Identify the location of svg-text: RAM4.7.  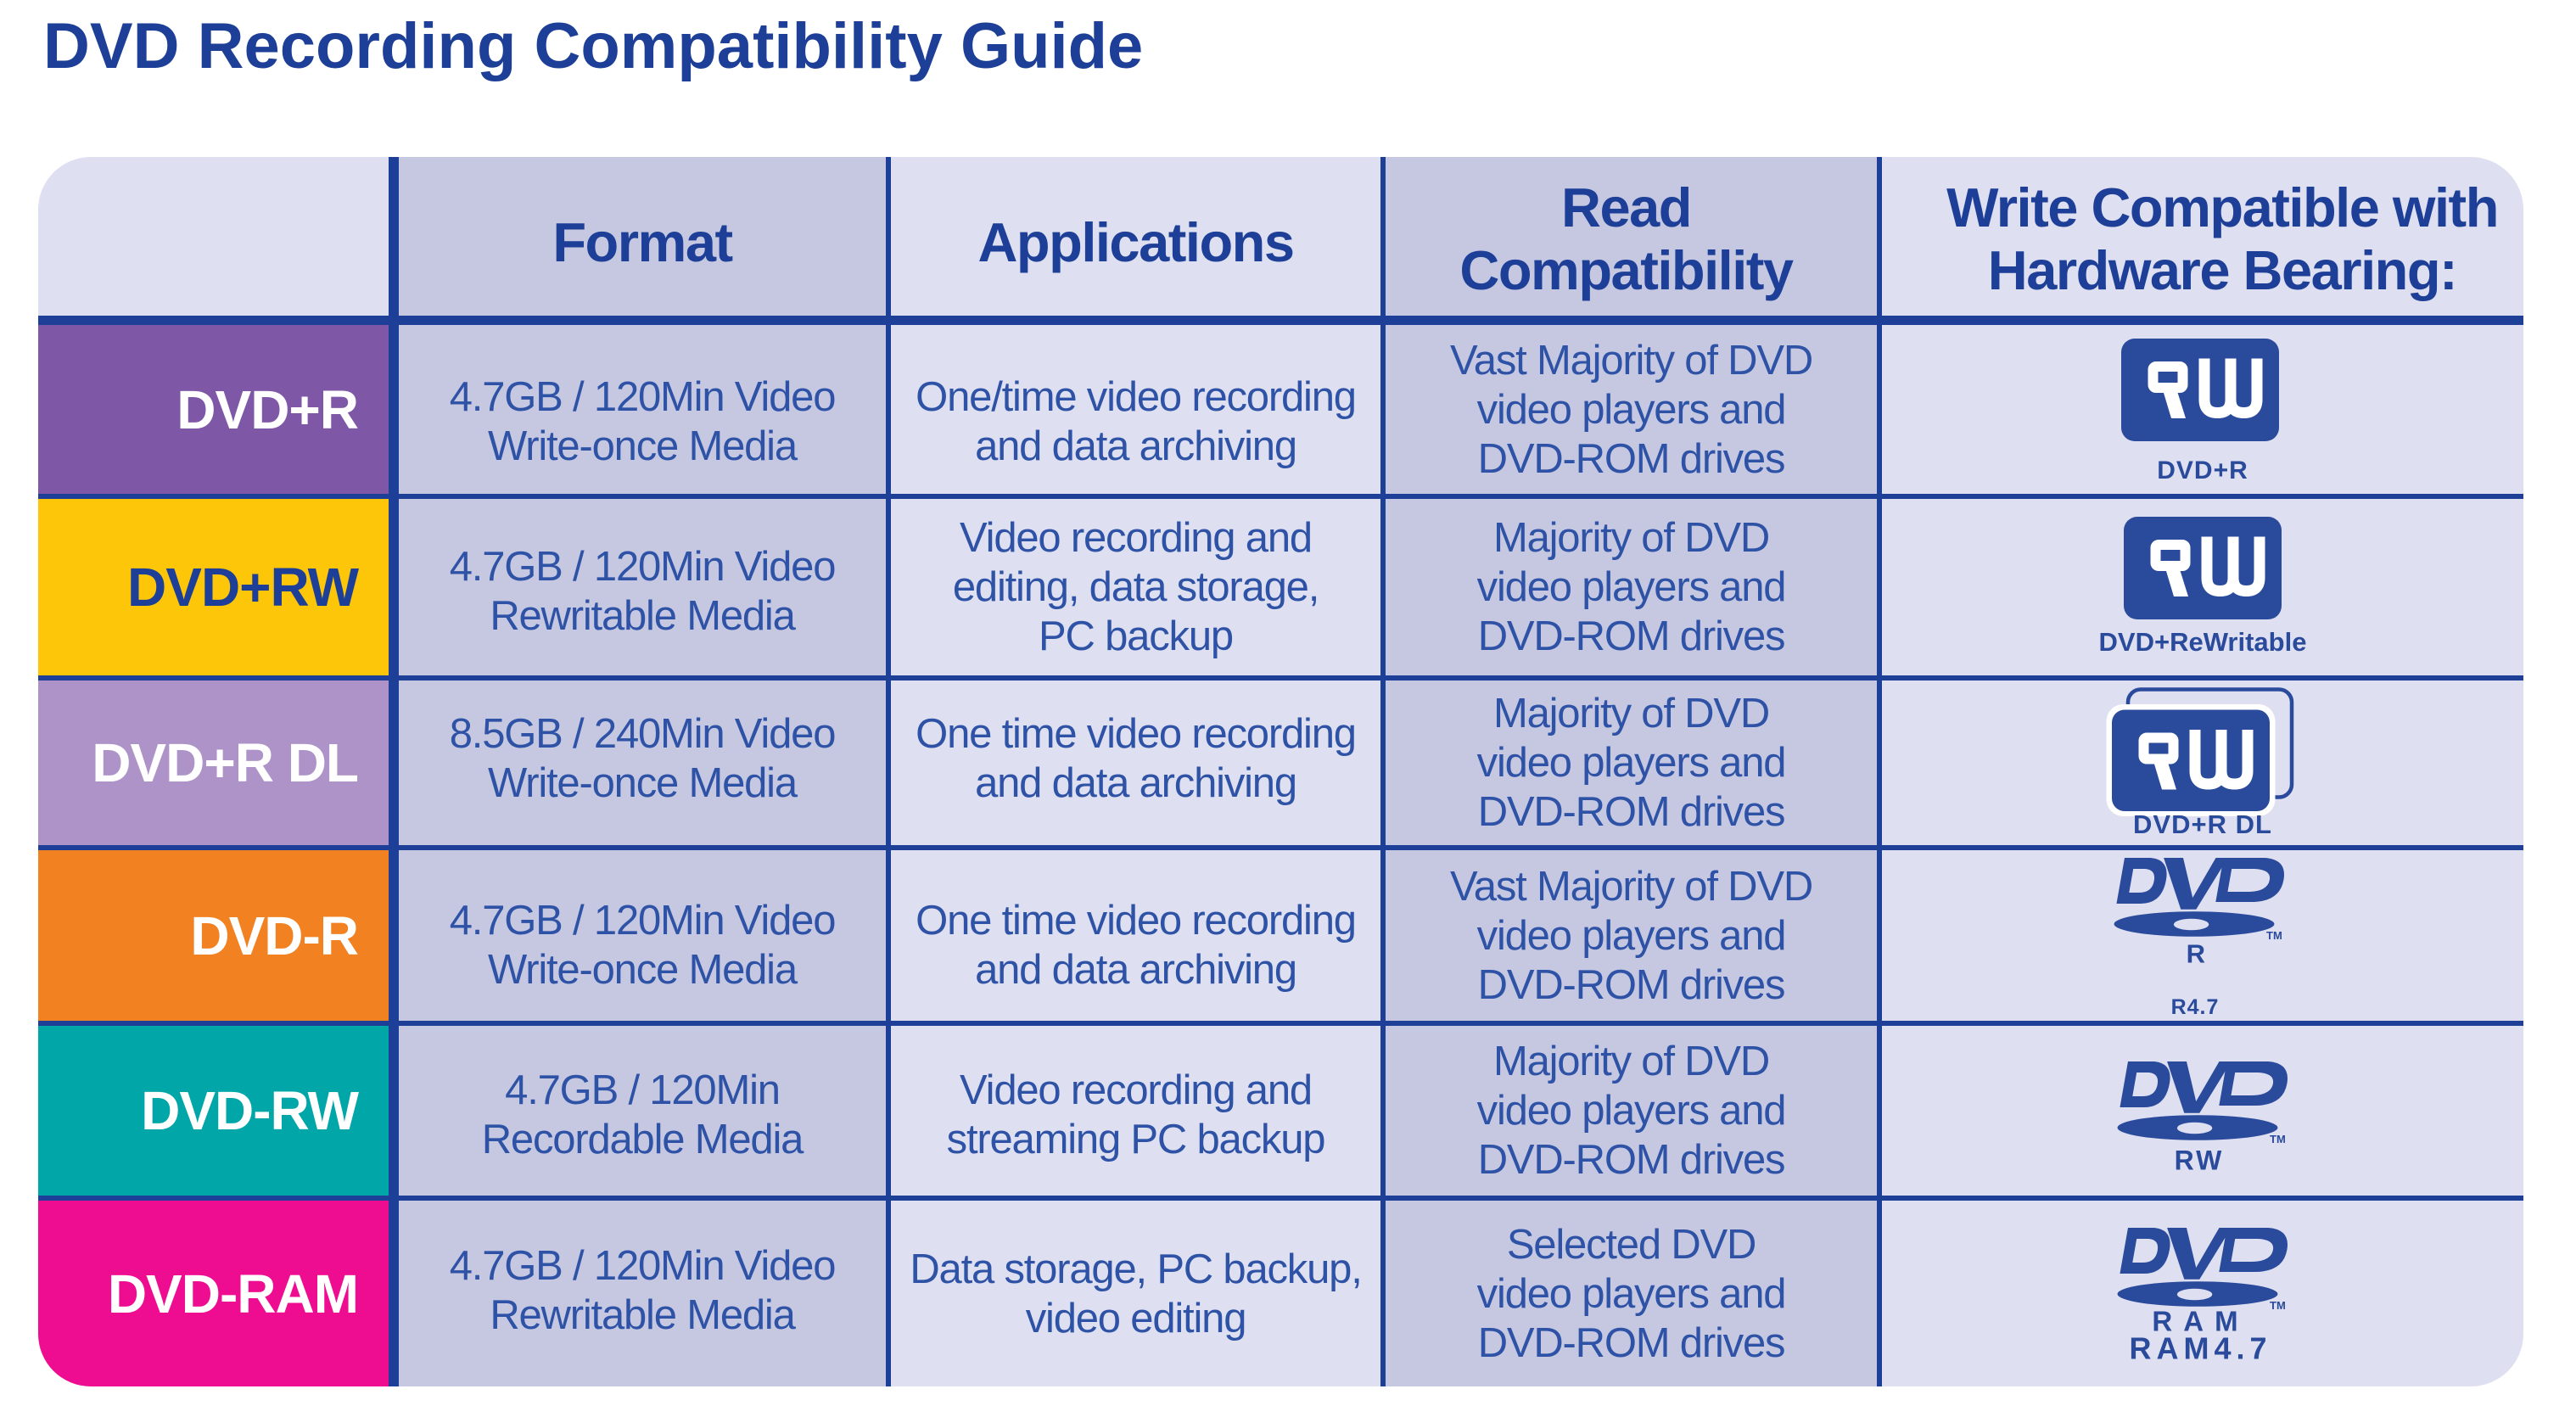
(2200, 1348).